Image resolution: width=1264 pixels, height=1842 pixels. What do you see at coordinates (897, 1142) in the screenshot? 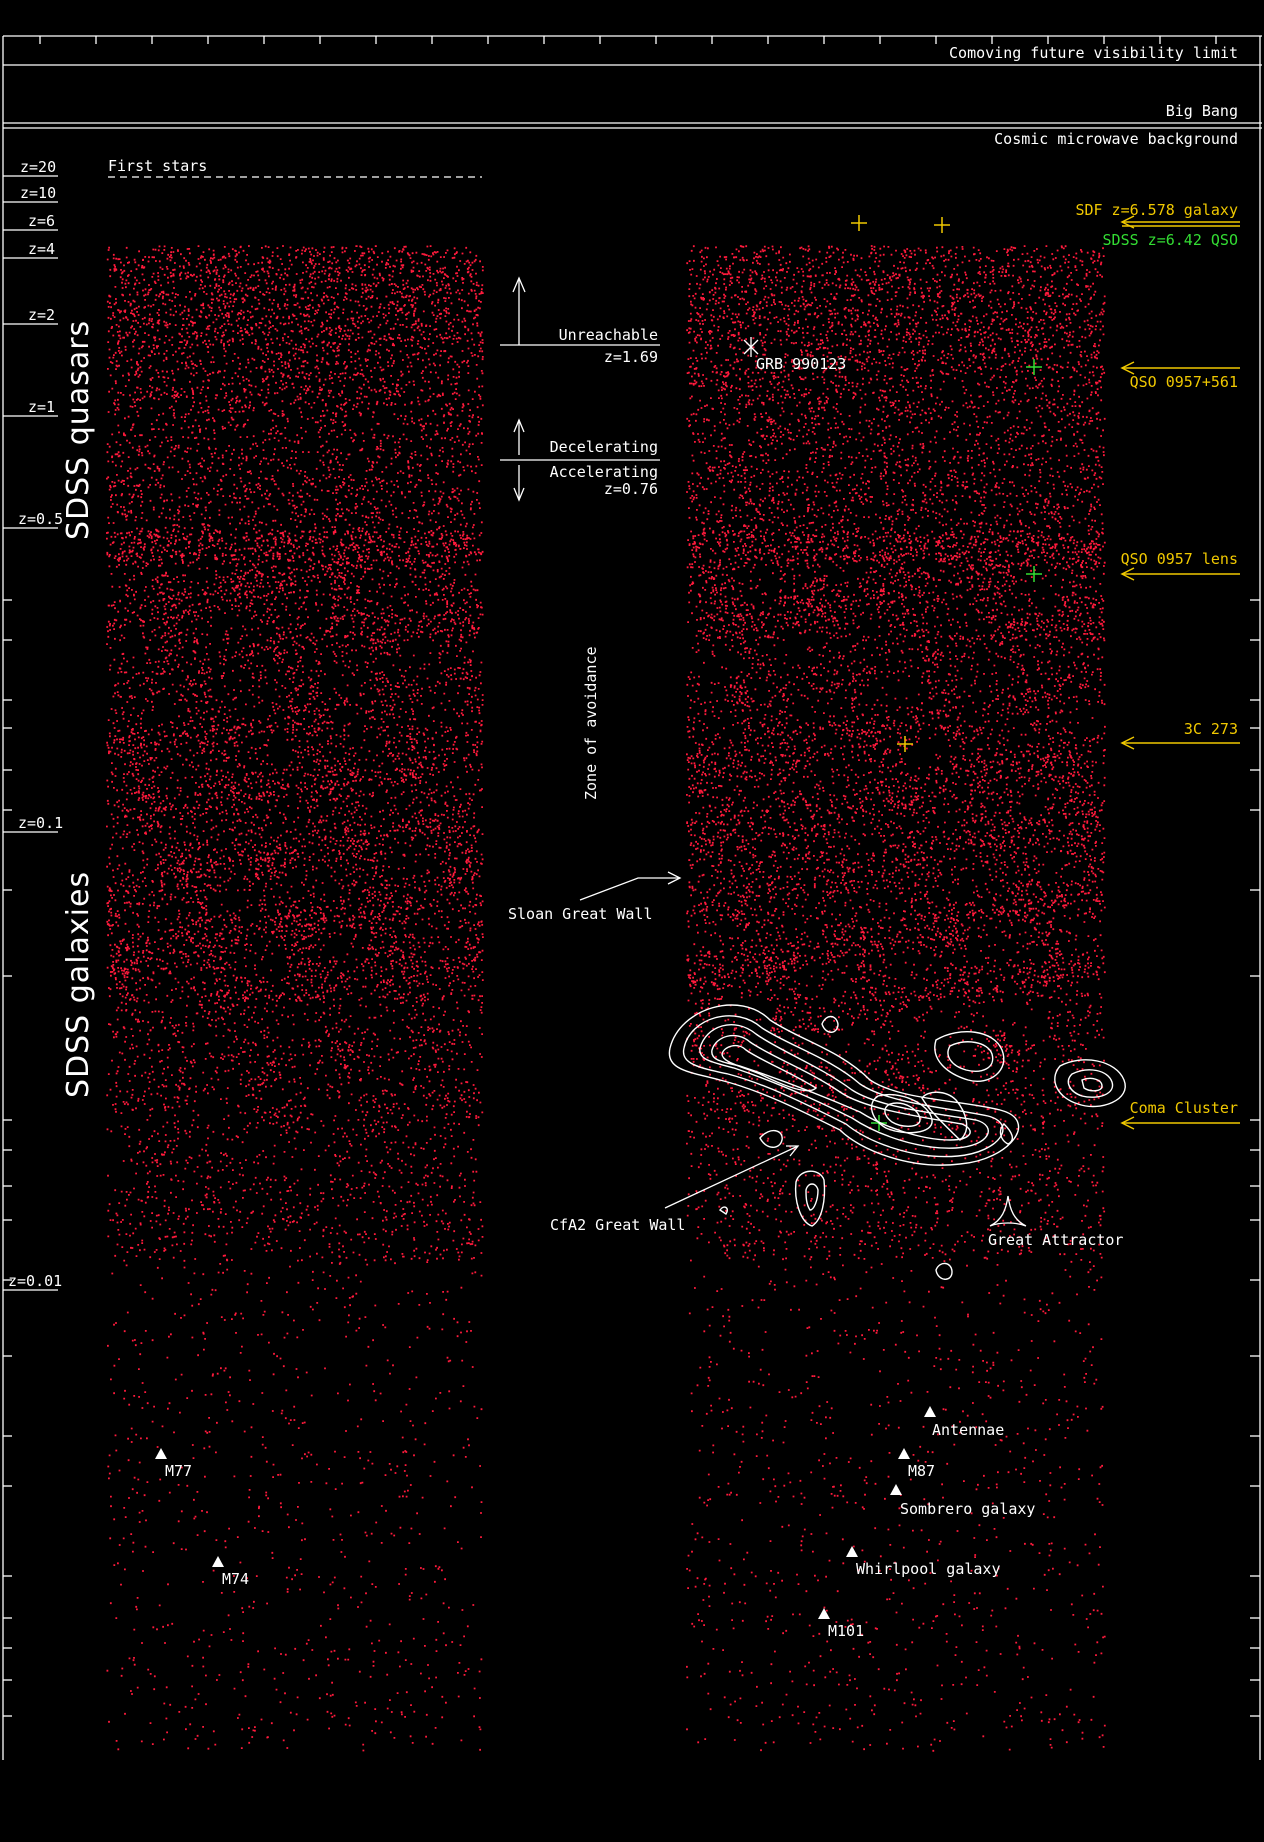
I see `cfa2-contours` at bounding box center [897, 1142].